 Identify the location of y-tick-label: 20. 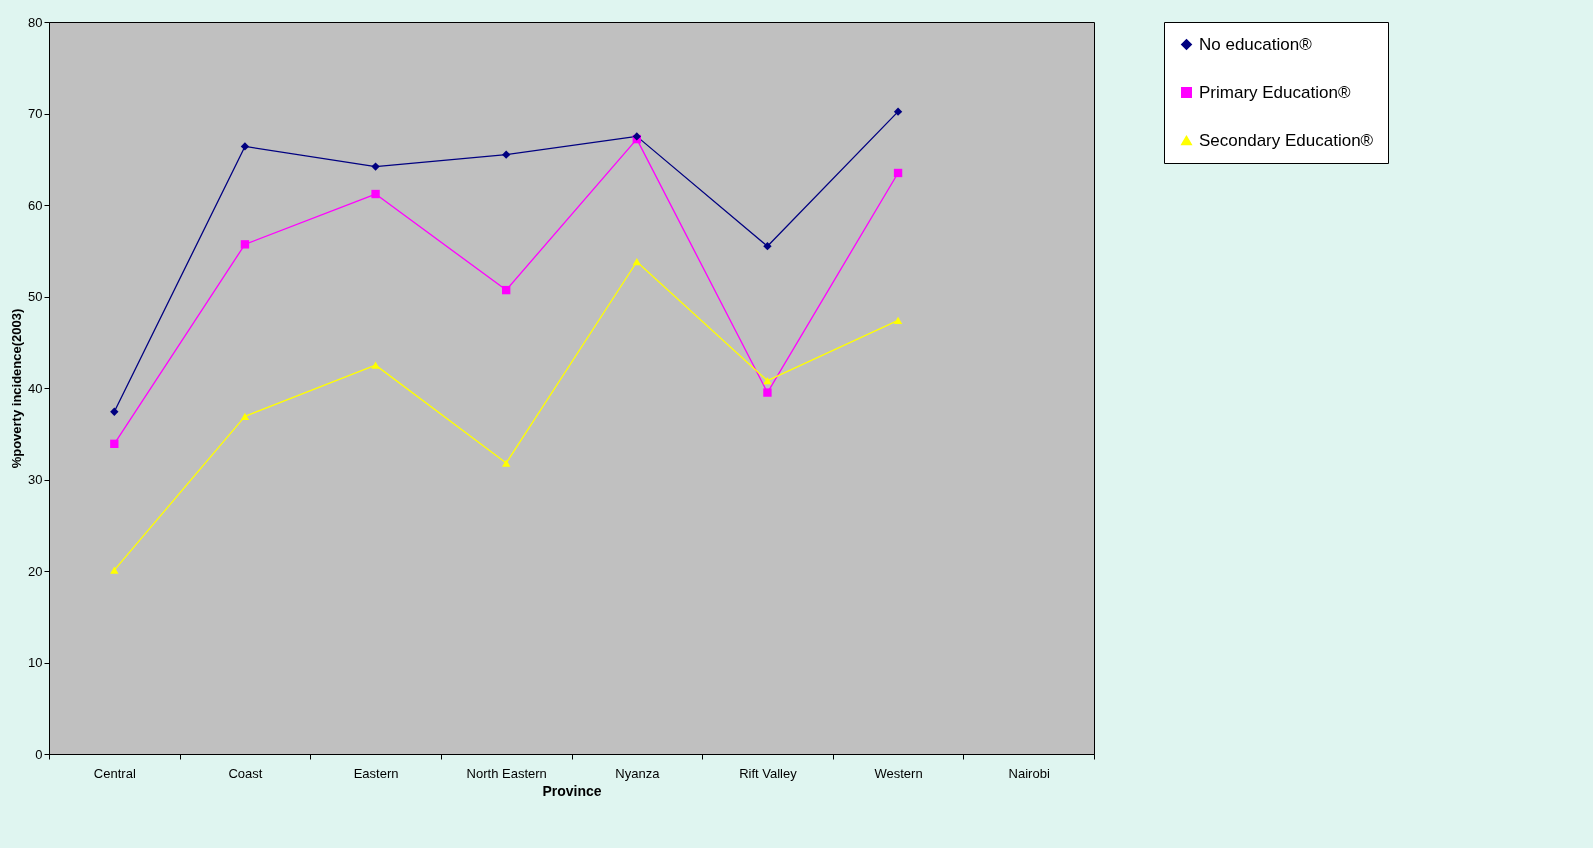
(35, 571).